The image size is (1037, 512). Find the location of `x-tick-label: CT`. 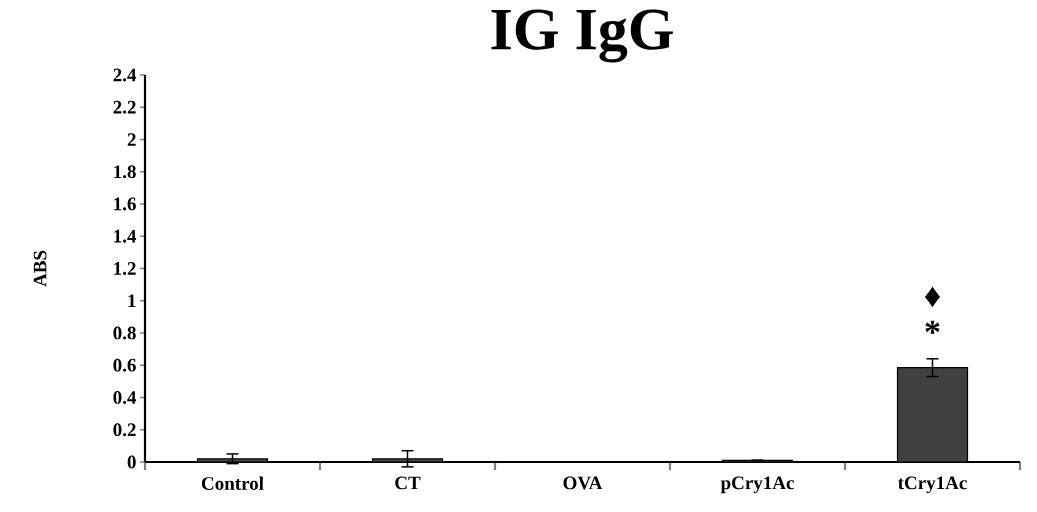

x-tick-label: CT is located at coordinates (408, 483).